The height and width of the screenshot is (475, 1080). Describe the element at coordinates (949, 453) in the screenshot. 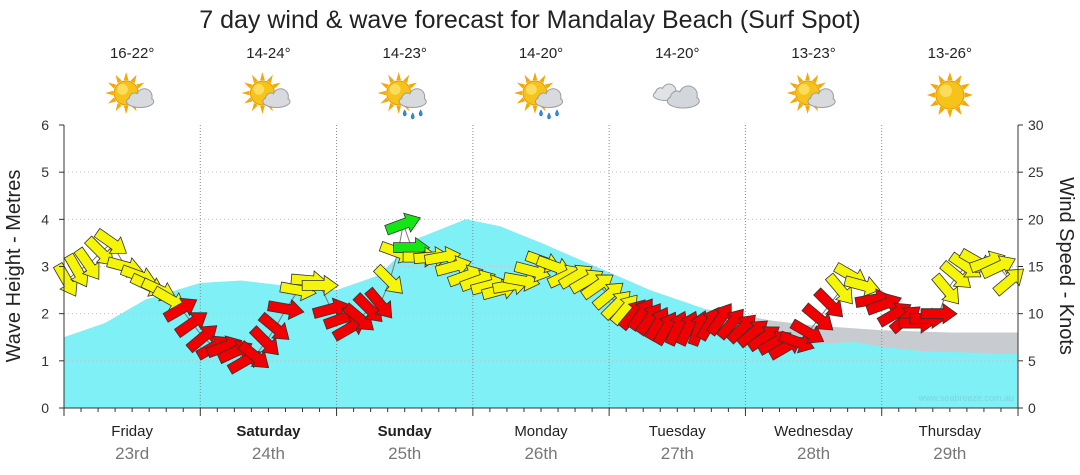

I see `date-label: 29th` at that location.